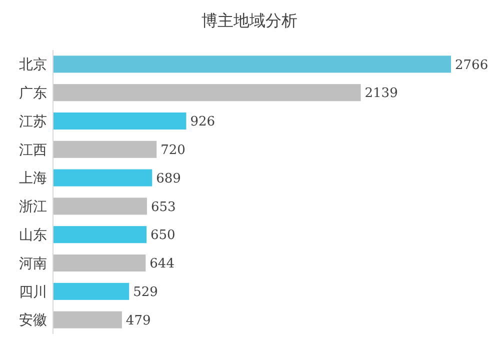  I want to click on y-tick-label: 浙江, so click(33, 207).